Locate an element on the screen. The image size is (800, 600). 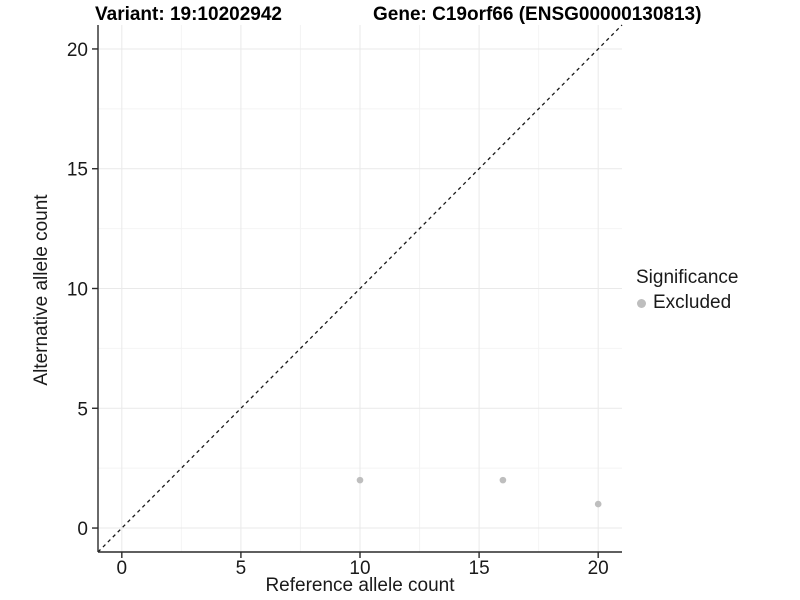
legend-key-dot-icon is located at coordinates (641, 303).